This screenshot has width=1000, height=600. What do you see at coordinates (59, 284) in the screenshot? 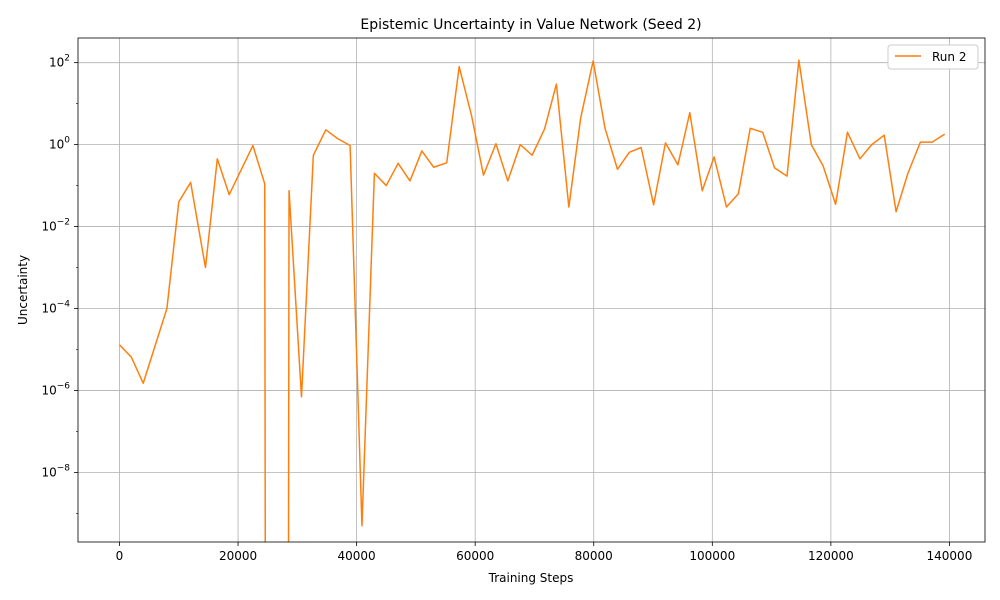
I see `y-axis-ticks: 10⁻⁸ 10⁻⁶ 10⁻⁴ 10⁻² 10⁰ 10²` at bounding box center [59, 284].